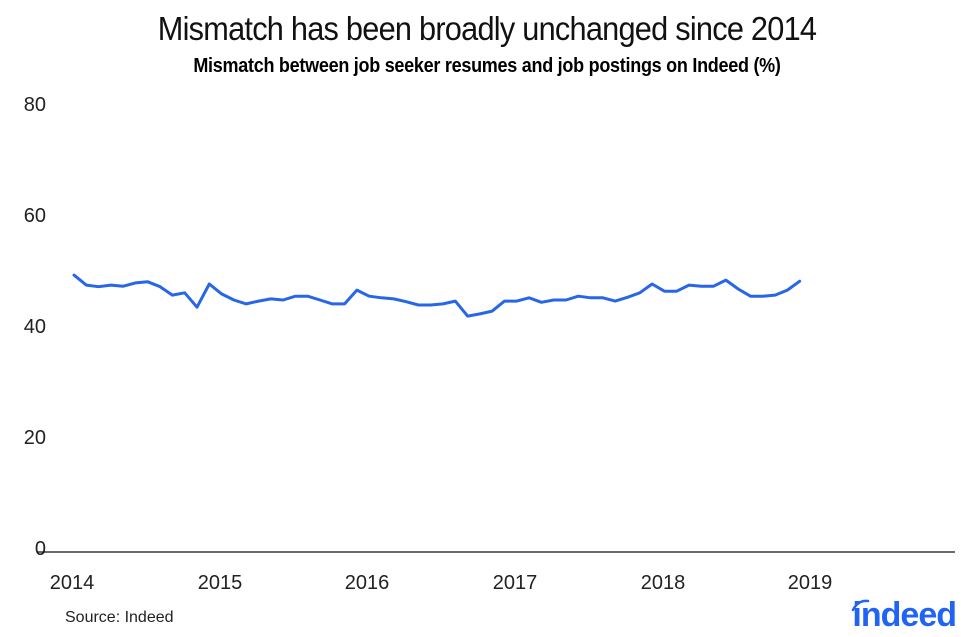 The image size is (974, 637). I want to click on y-tick-label: 80, so click(34, 105).